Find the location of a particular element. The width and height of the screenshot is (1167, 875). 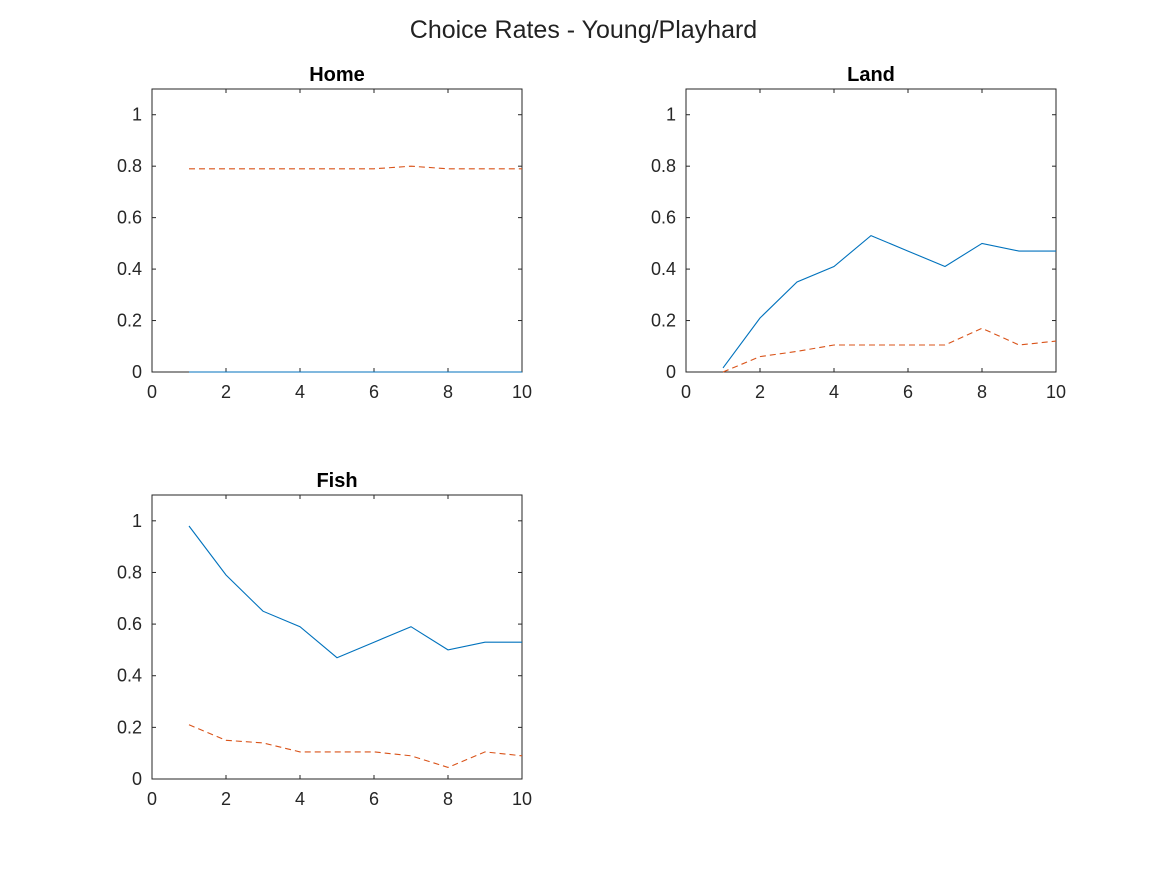

home-subplot-title: Home is located at coordinates (337, 75).